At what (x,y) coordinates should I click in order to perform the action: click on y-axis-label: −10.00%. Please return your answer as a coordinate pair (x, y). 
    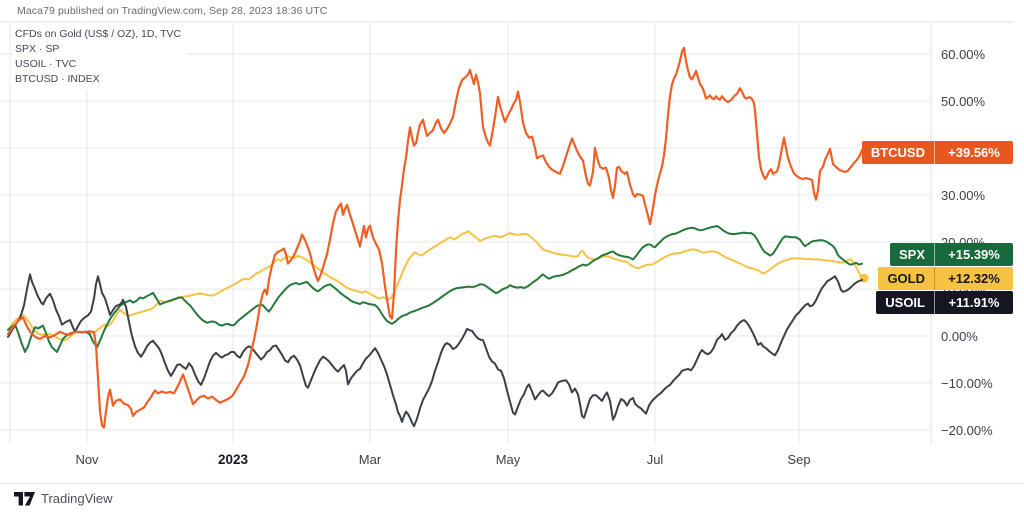
    Looking at the image, I should click on (967, 383).